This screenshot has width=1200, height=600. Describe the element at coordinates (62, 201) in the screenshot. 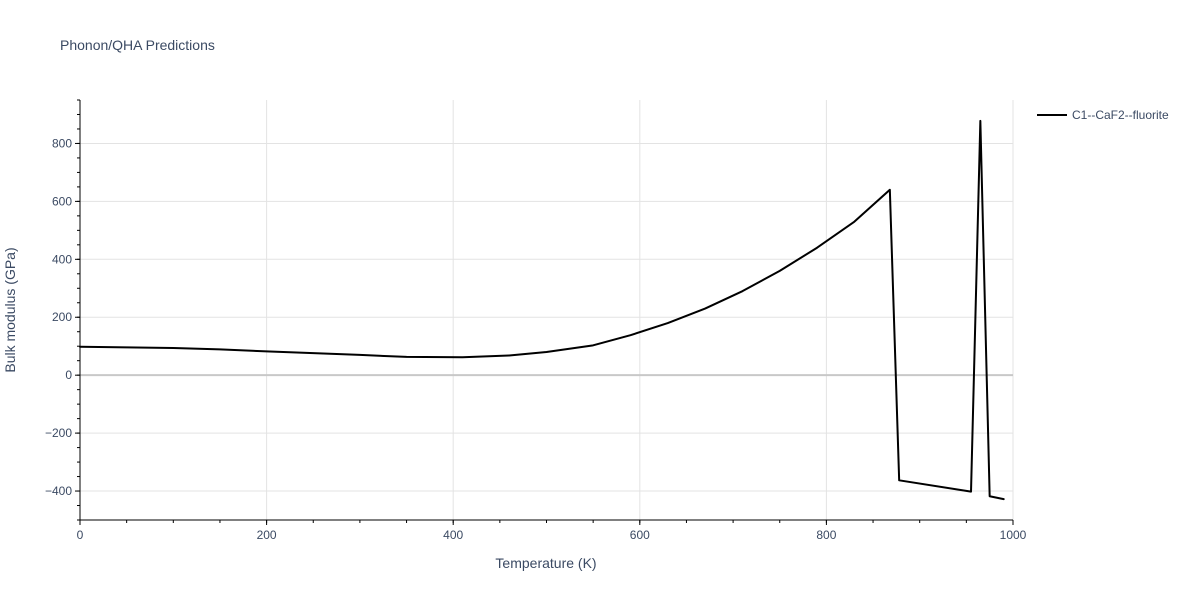

I see `y-tick-label: 600` at that location.